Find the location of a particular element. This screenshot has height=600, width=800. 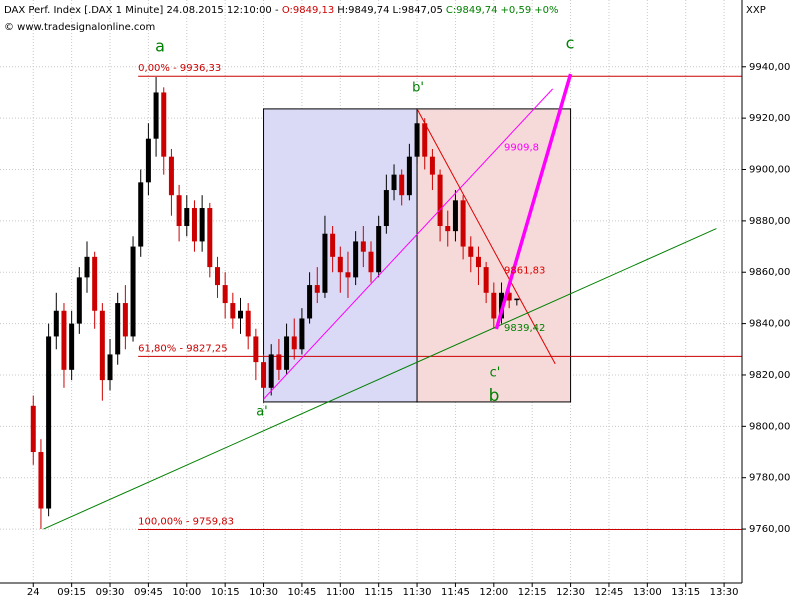

y-tick-label: 9760,00 is located at coordinates (769, 529).